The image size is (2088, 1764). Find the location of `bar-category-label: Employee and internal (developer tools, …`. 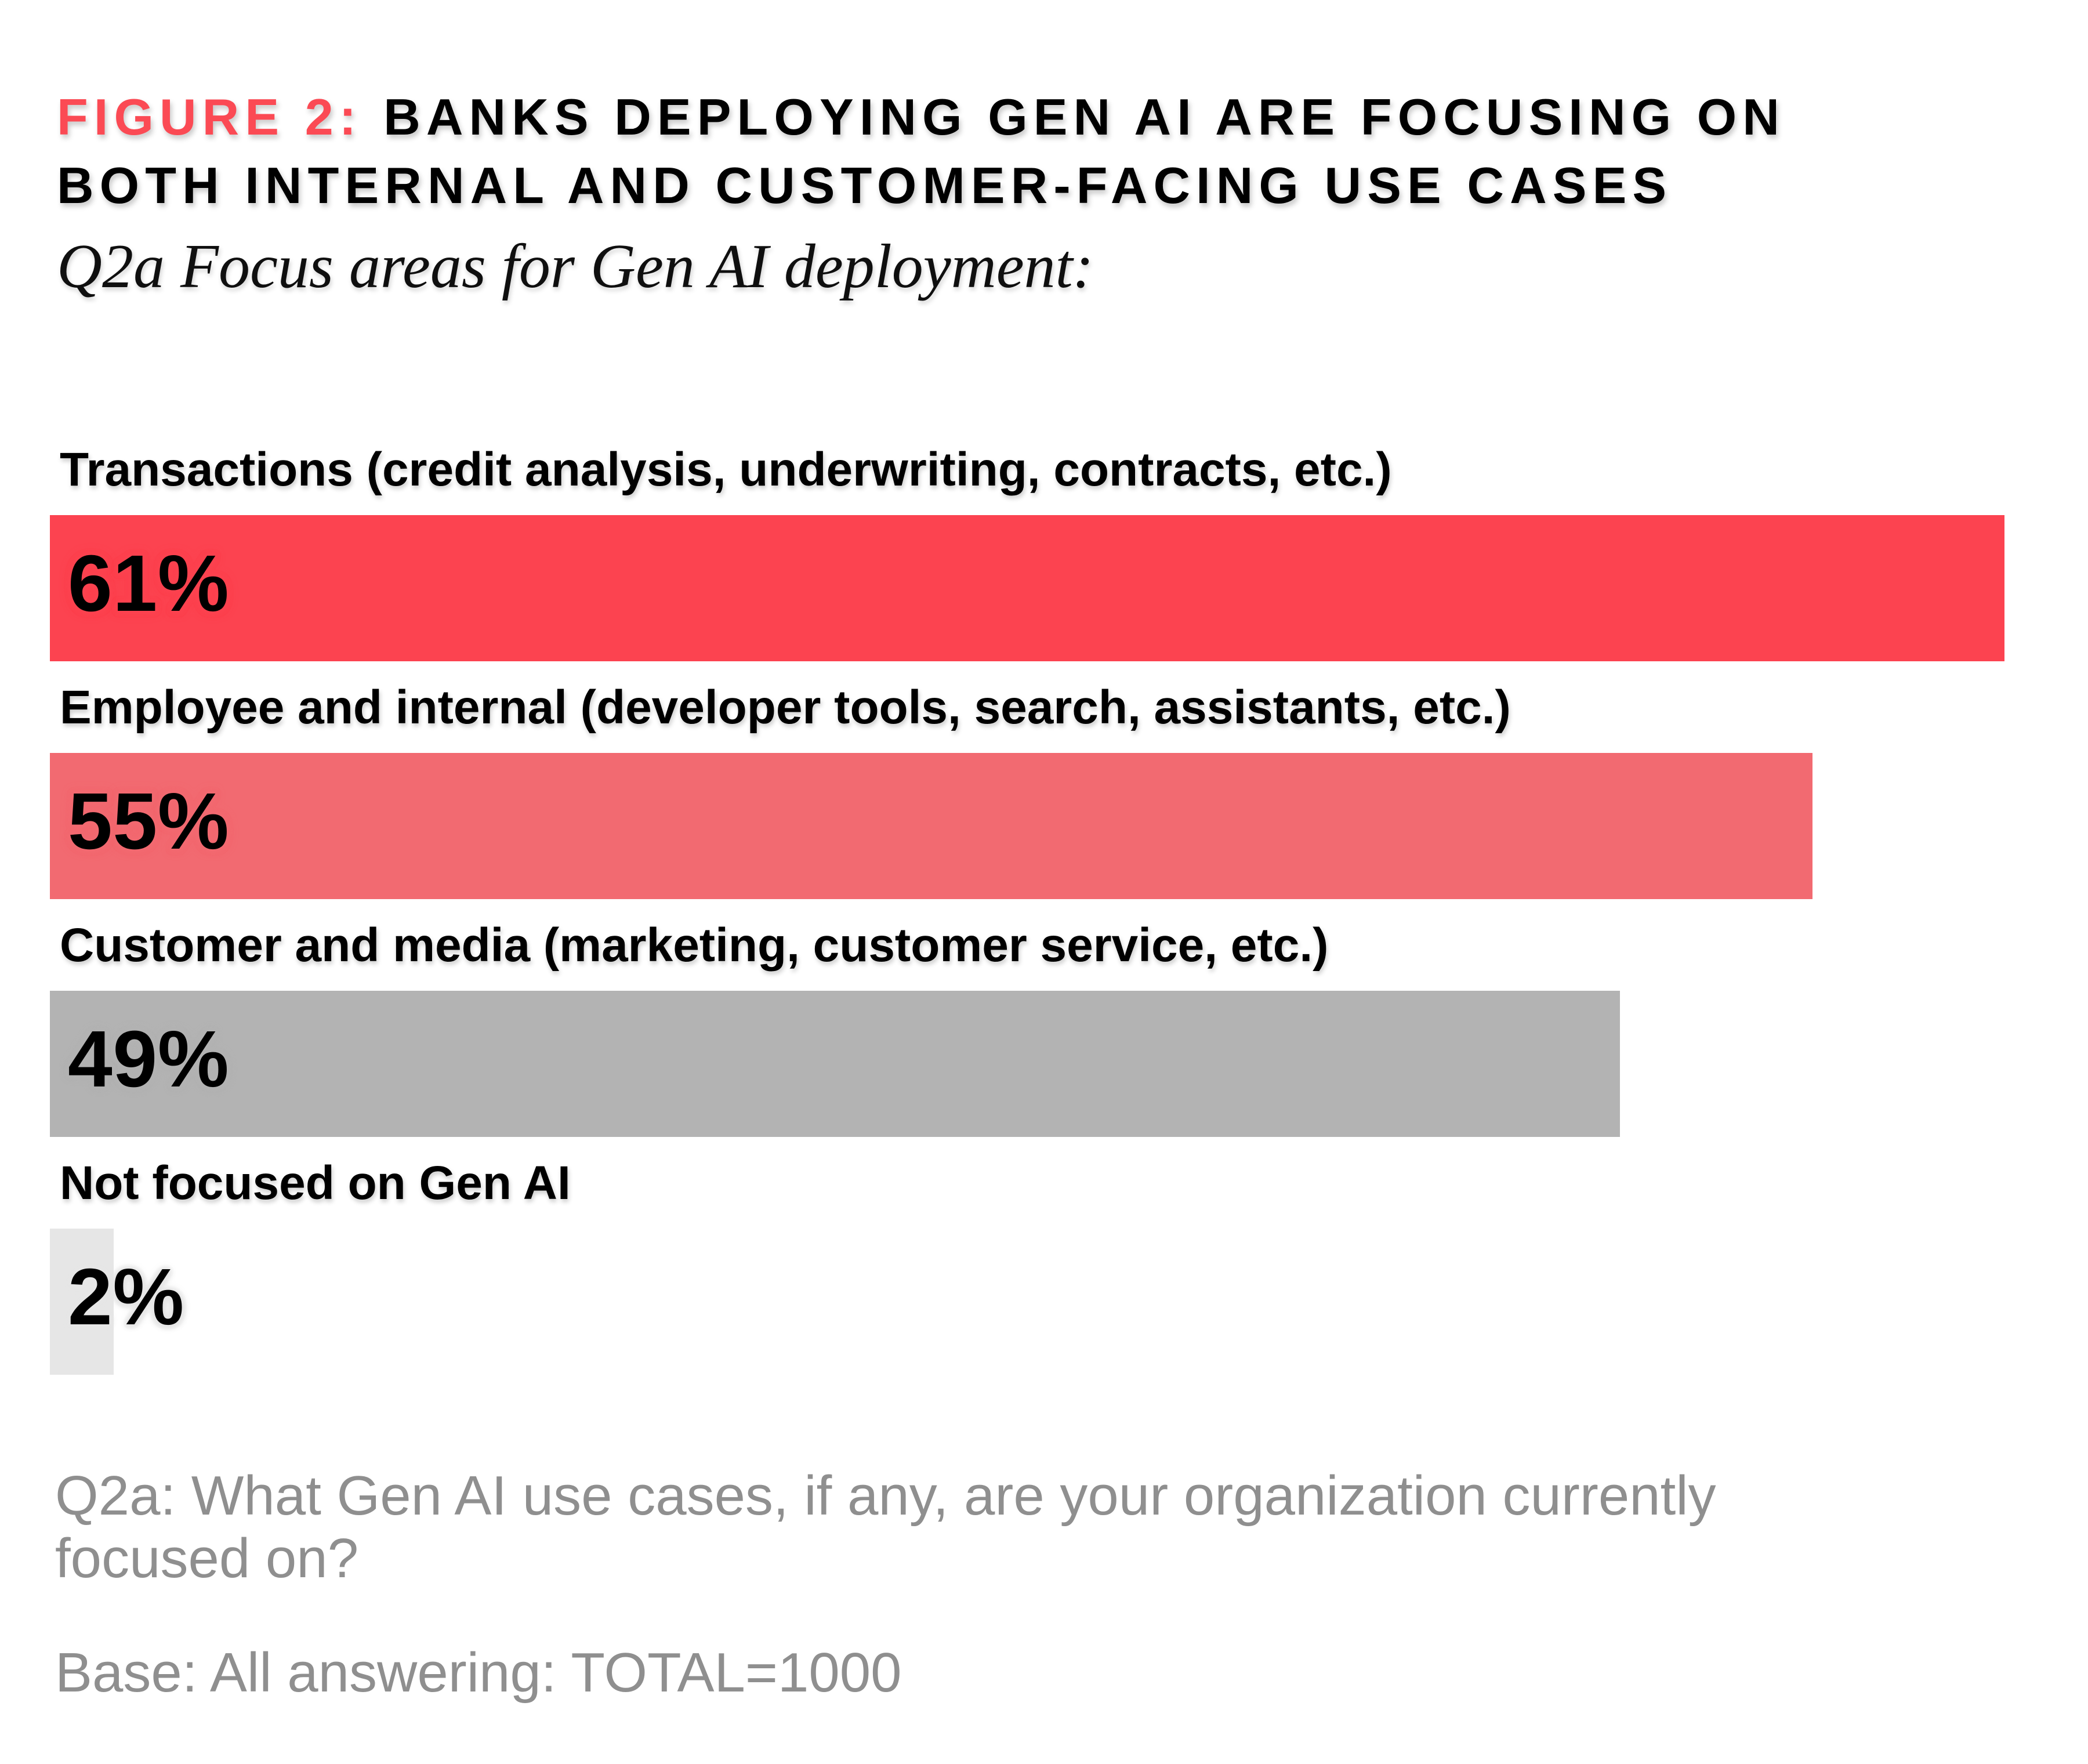

bar-category-label: Employee and internal (developer tools, … is located at coordinates (785, 707).